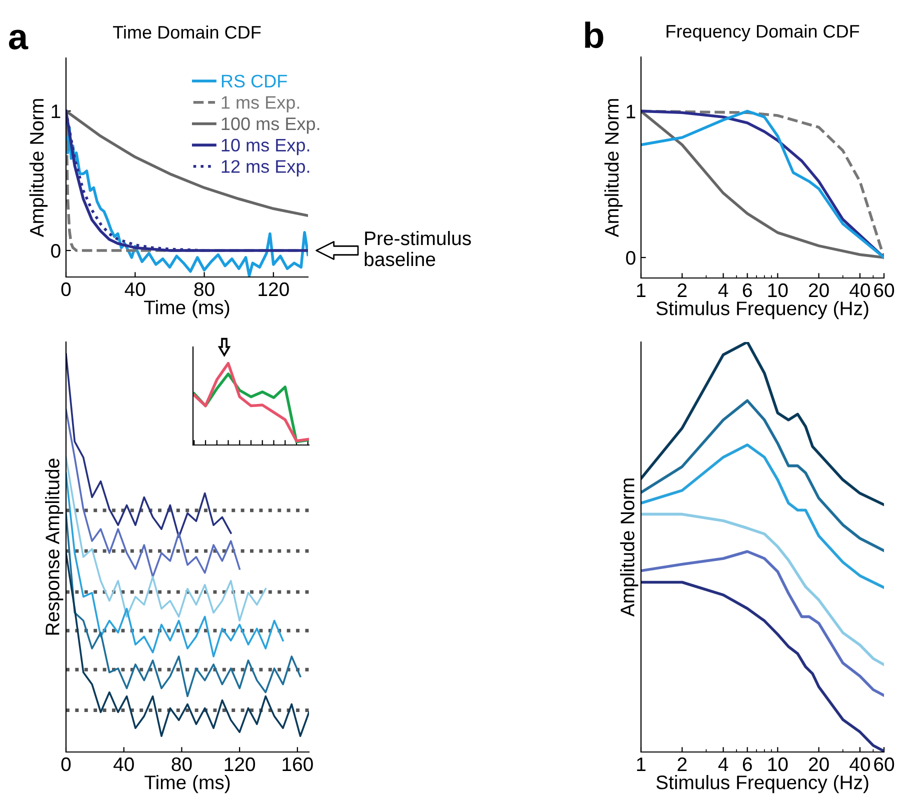 Image resolution: width=898 pixels, height=798 pixels. Describe the element at coordinates (763, 33) in the screenshot. I see `chart-title: Frequency Domain CDF` at that location.